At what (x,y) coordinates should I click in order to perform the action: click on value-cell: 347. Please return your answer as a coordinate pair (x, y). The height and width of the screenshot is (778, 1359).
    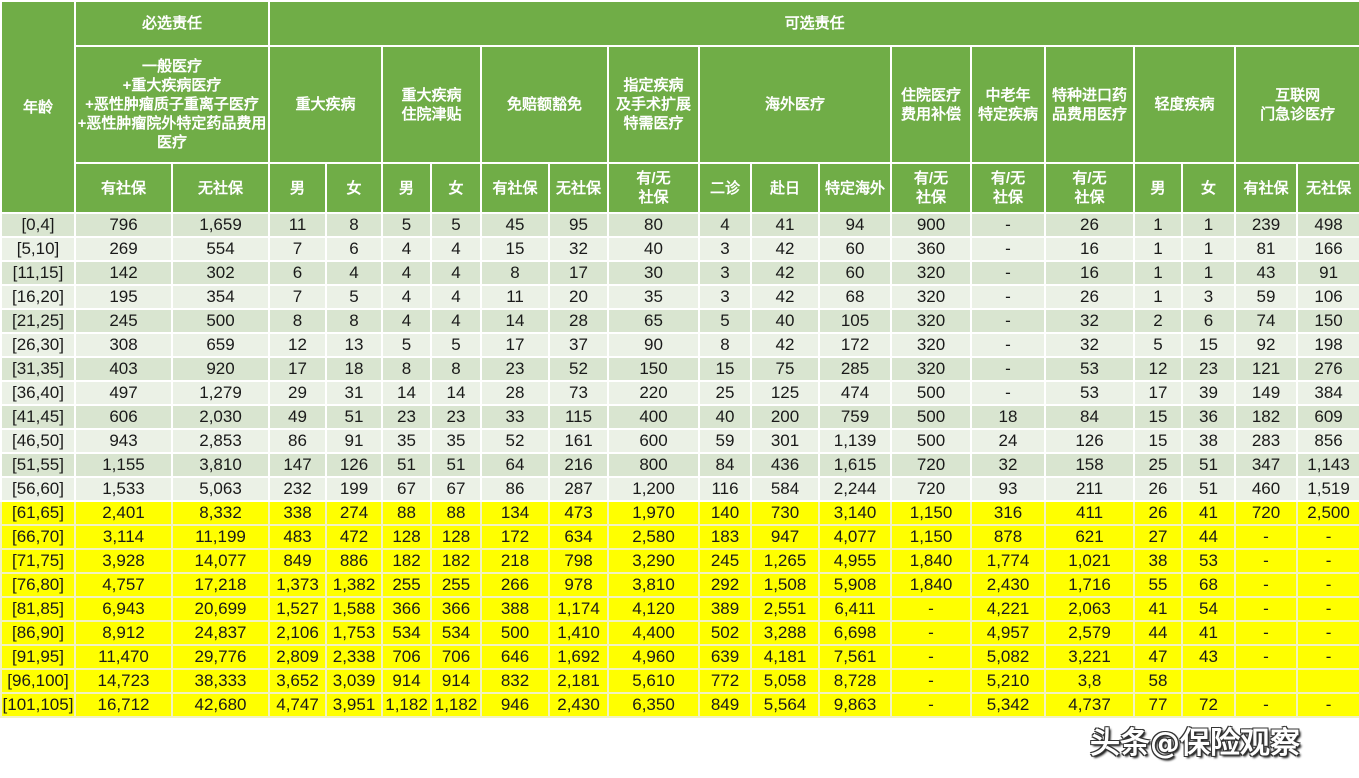
    Looking at the image, I should click on (1266, 465).